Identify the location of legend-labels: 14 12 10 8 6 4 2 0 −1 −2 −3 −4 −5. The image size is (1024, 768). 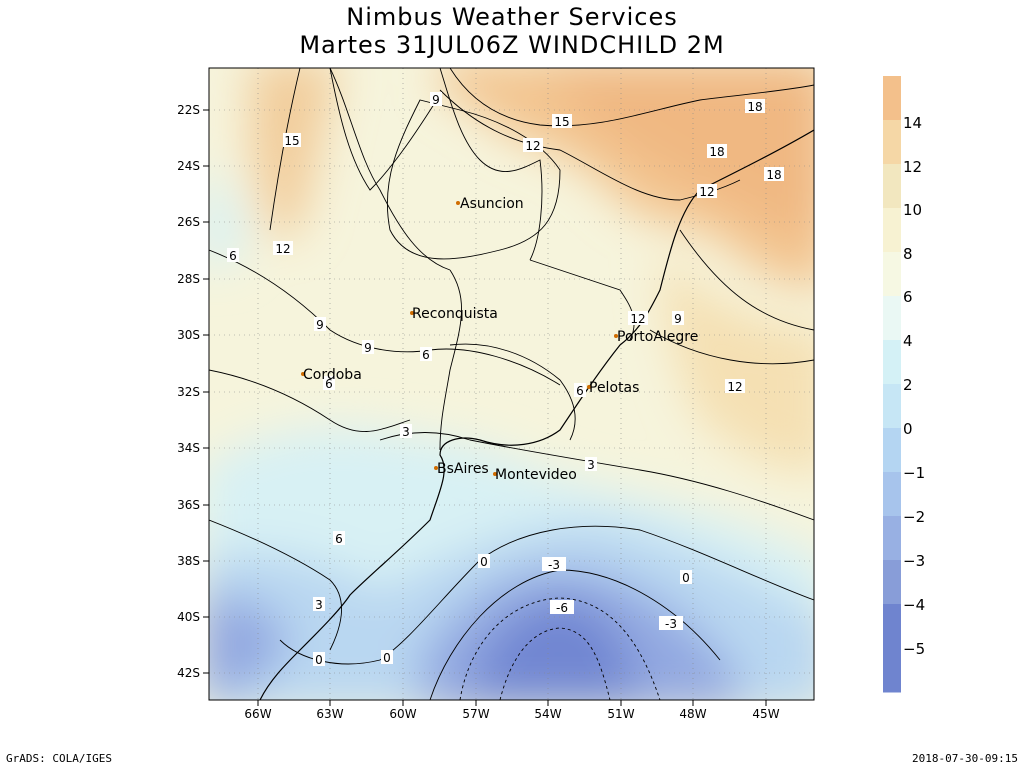
(914, 386).